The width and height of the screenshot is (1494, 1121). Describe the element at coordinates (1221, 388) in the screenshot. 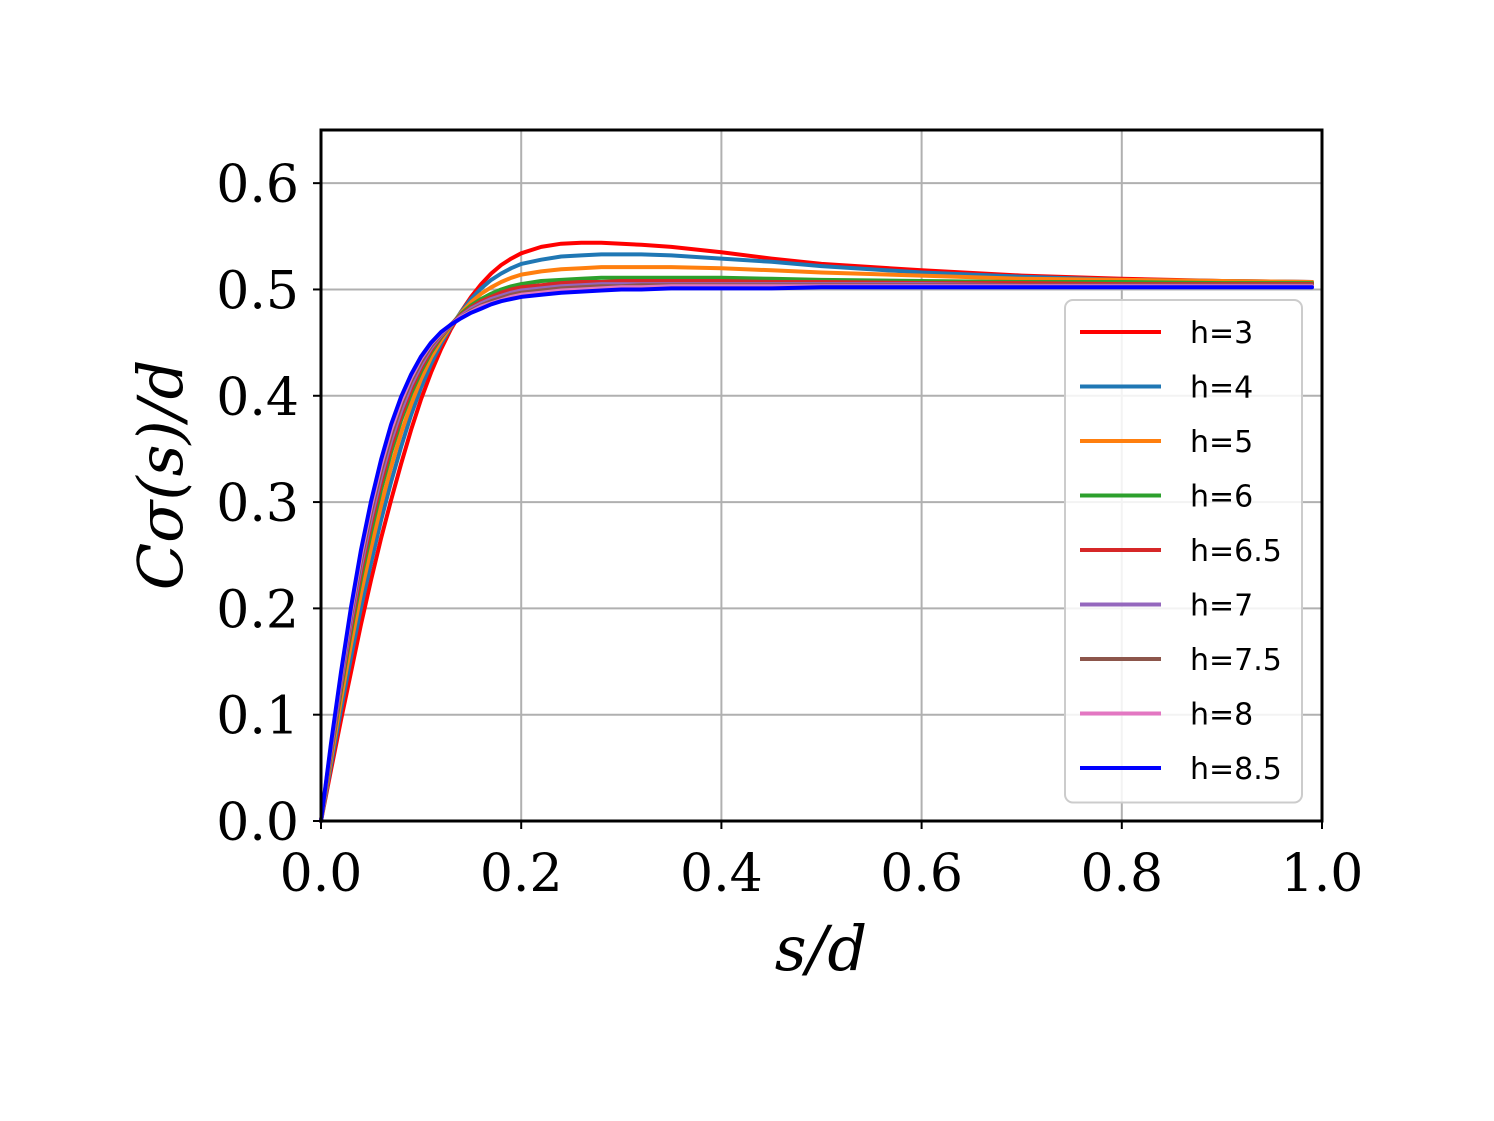

I see `legend-label: h=4` at that location.